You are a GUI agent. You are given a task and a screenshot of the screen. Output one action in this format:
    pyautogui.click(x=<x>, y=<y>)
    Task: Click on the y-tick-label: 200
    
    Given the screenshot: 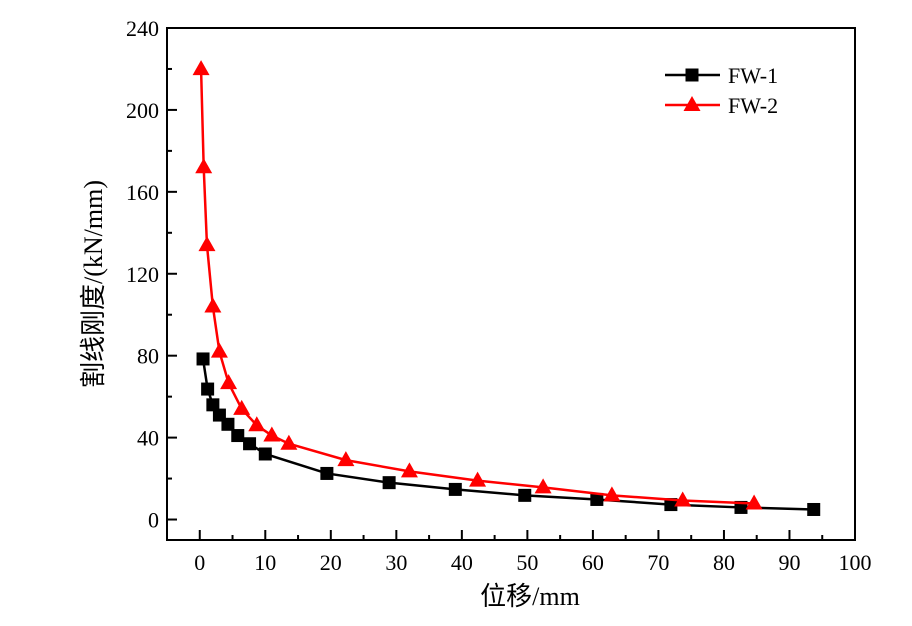 What is the action you would take?
    pyautogui.click(x=142, y=110)
    